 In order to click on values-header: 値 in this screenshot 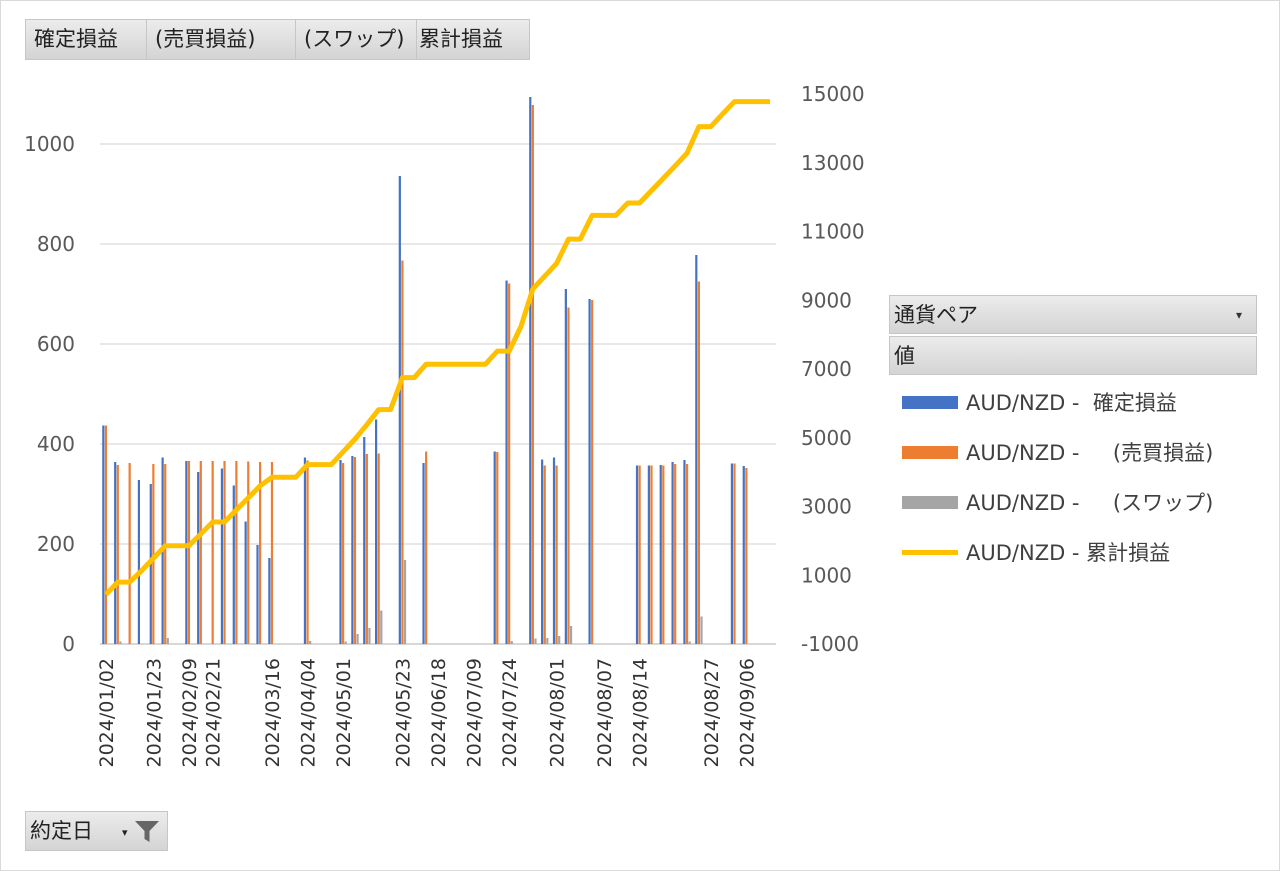, I will do `click(1073, 355)`.